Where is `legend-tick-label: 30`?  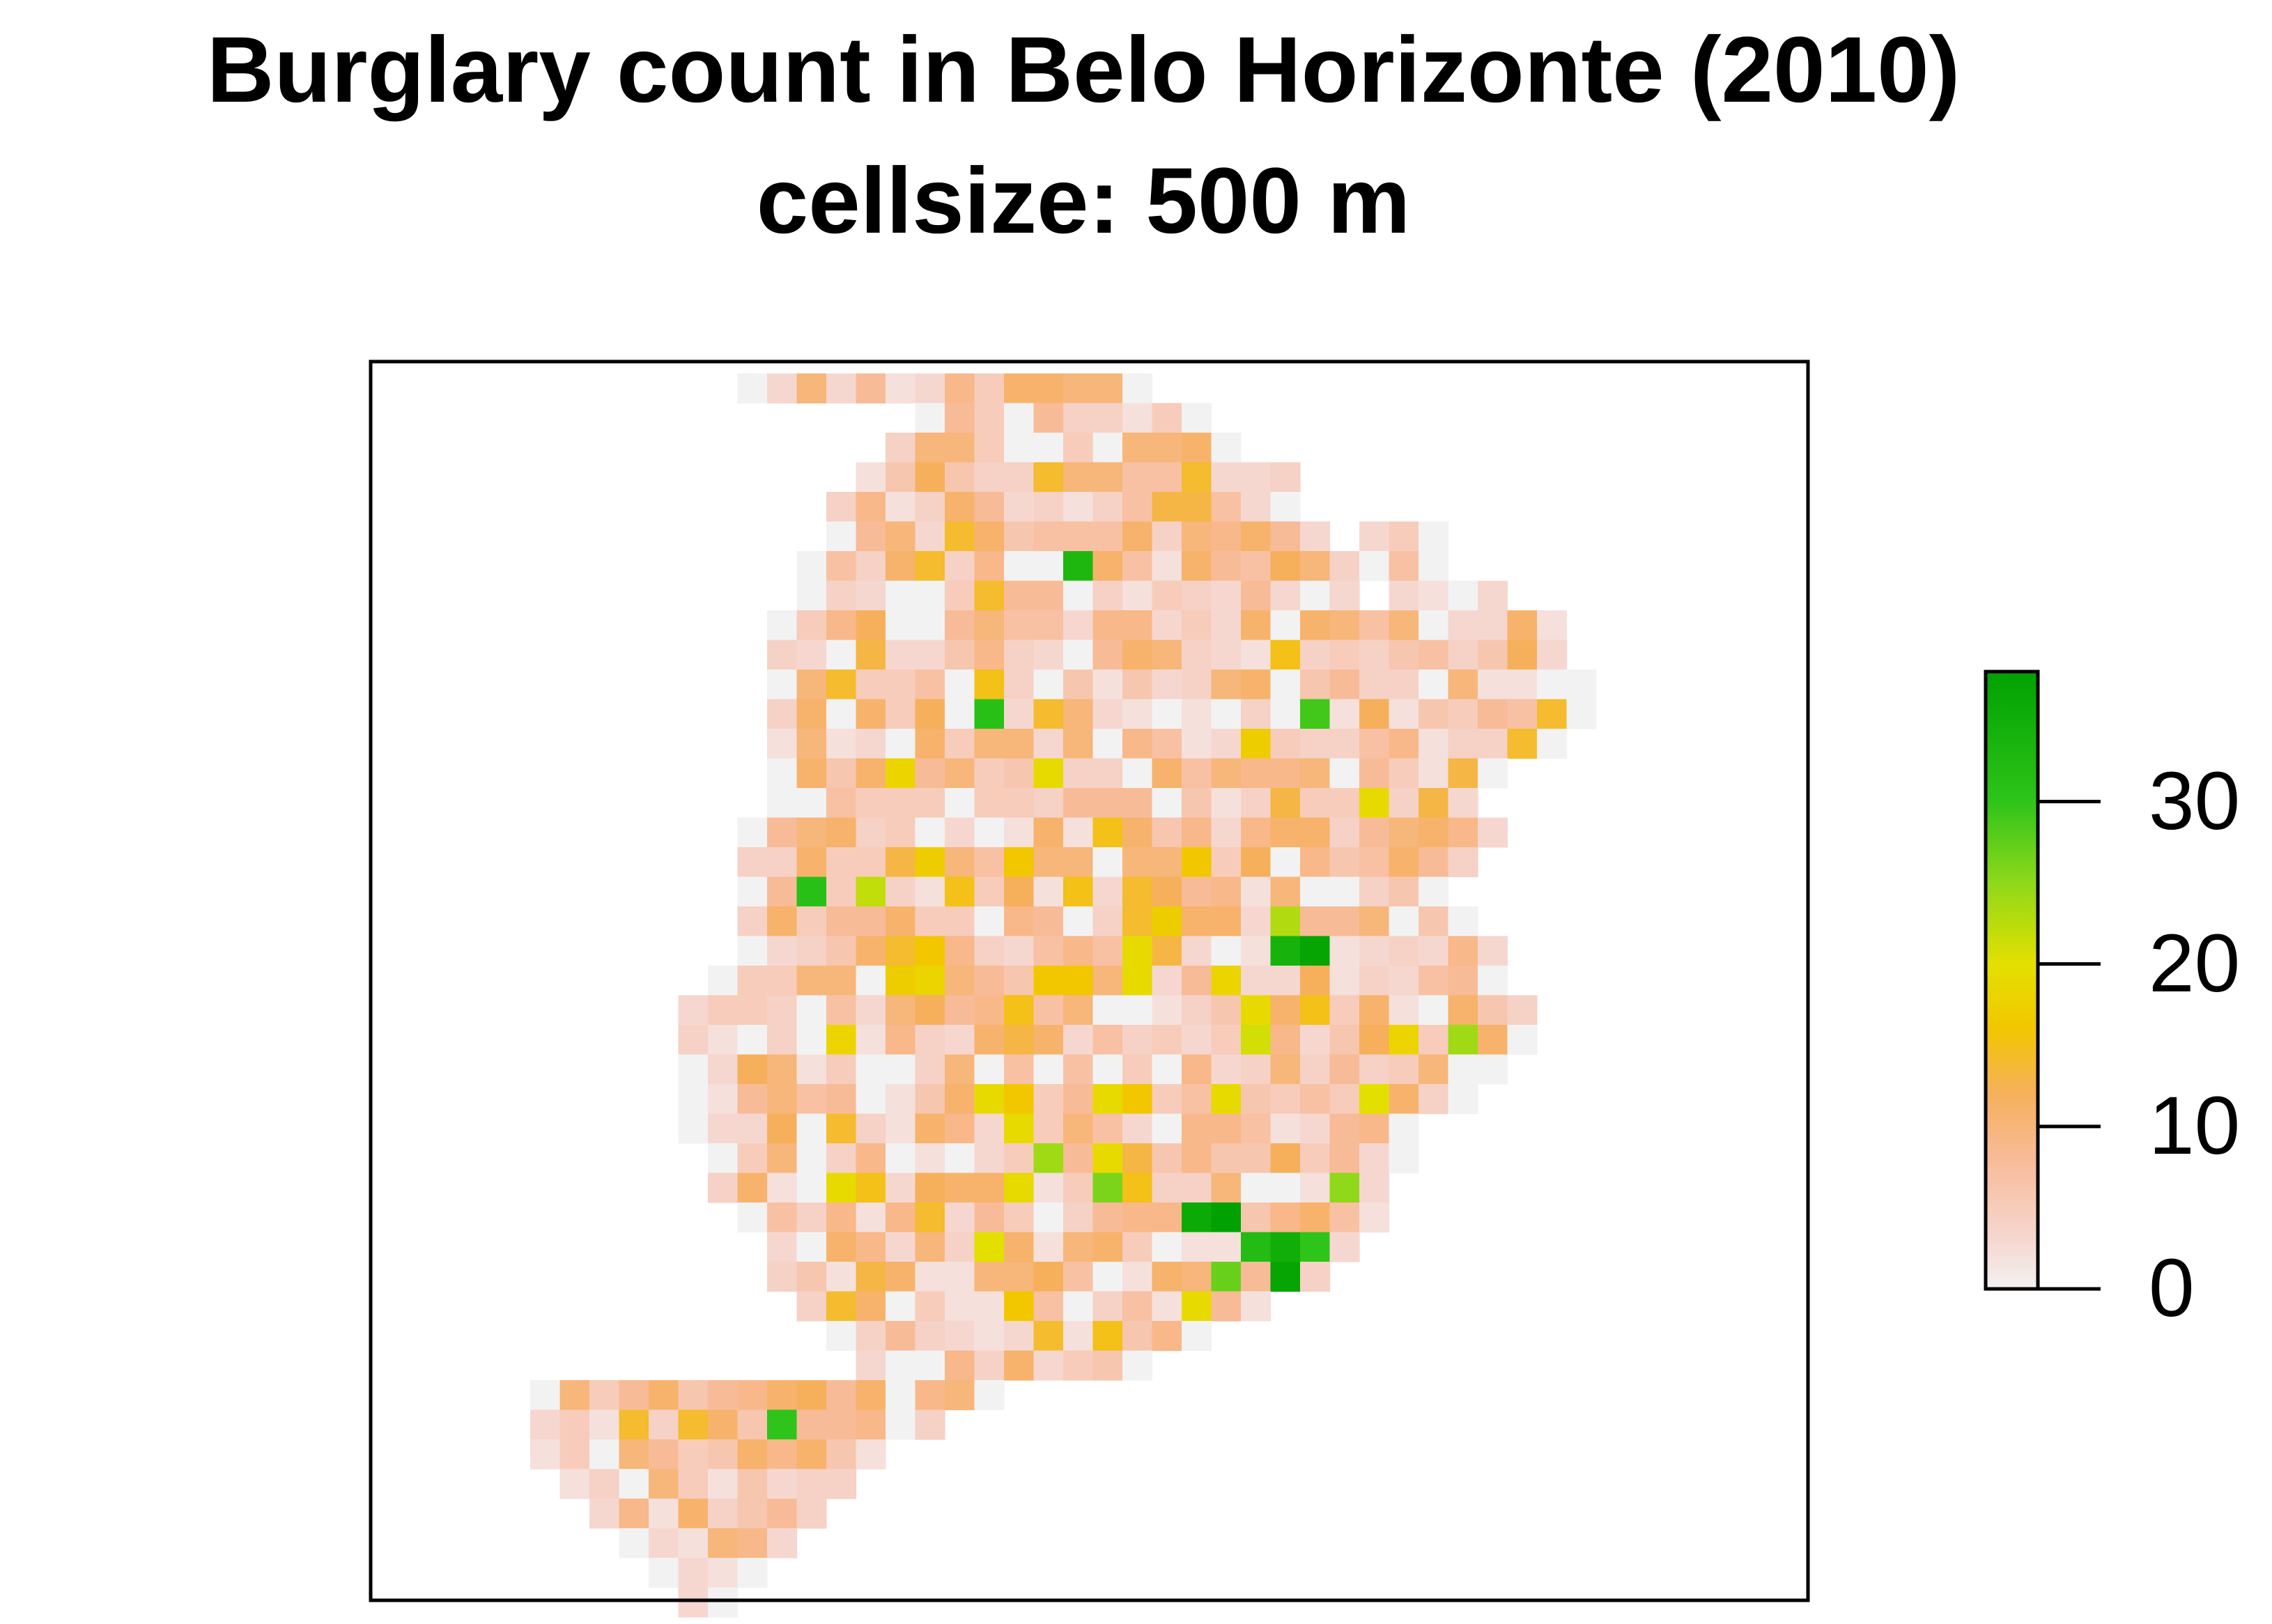
legend-tick-label: 30 is located at coordinates (2195, 801).